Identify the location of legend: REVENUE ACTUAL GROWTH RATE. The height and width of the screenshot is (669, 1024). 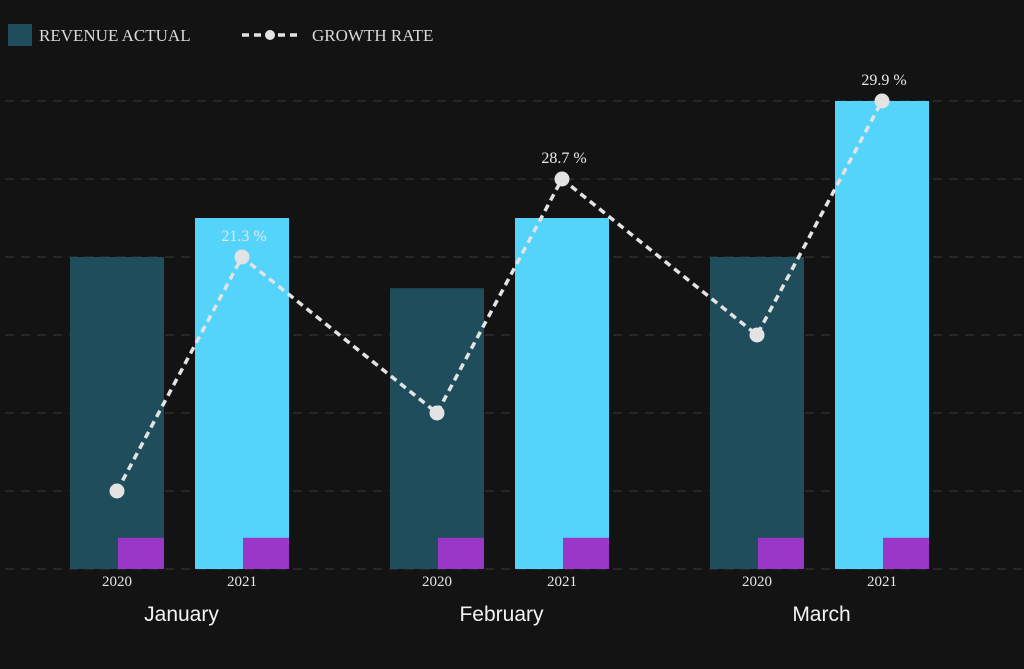
(220, 35).